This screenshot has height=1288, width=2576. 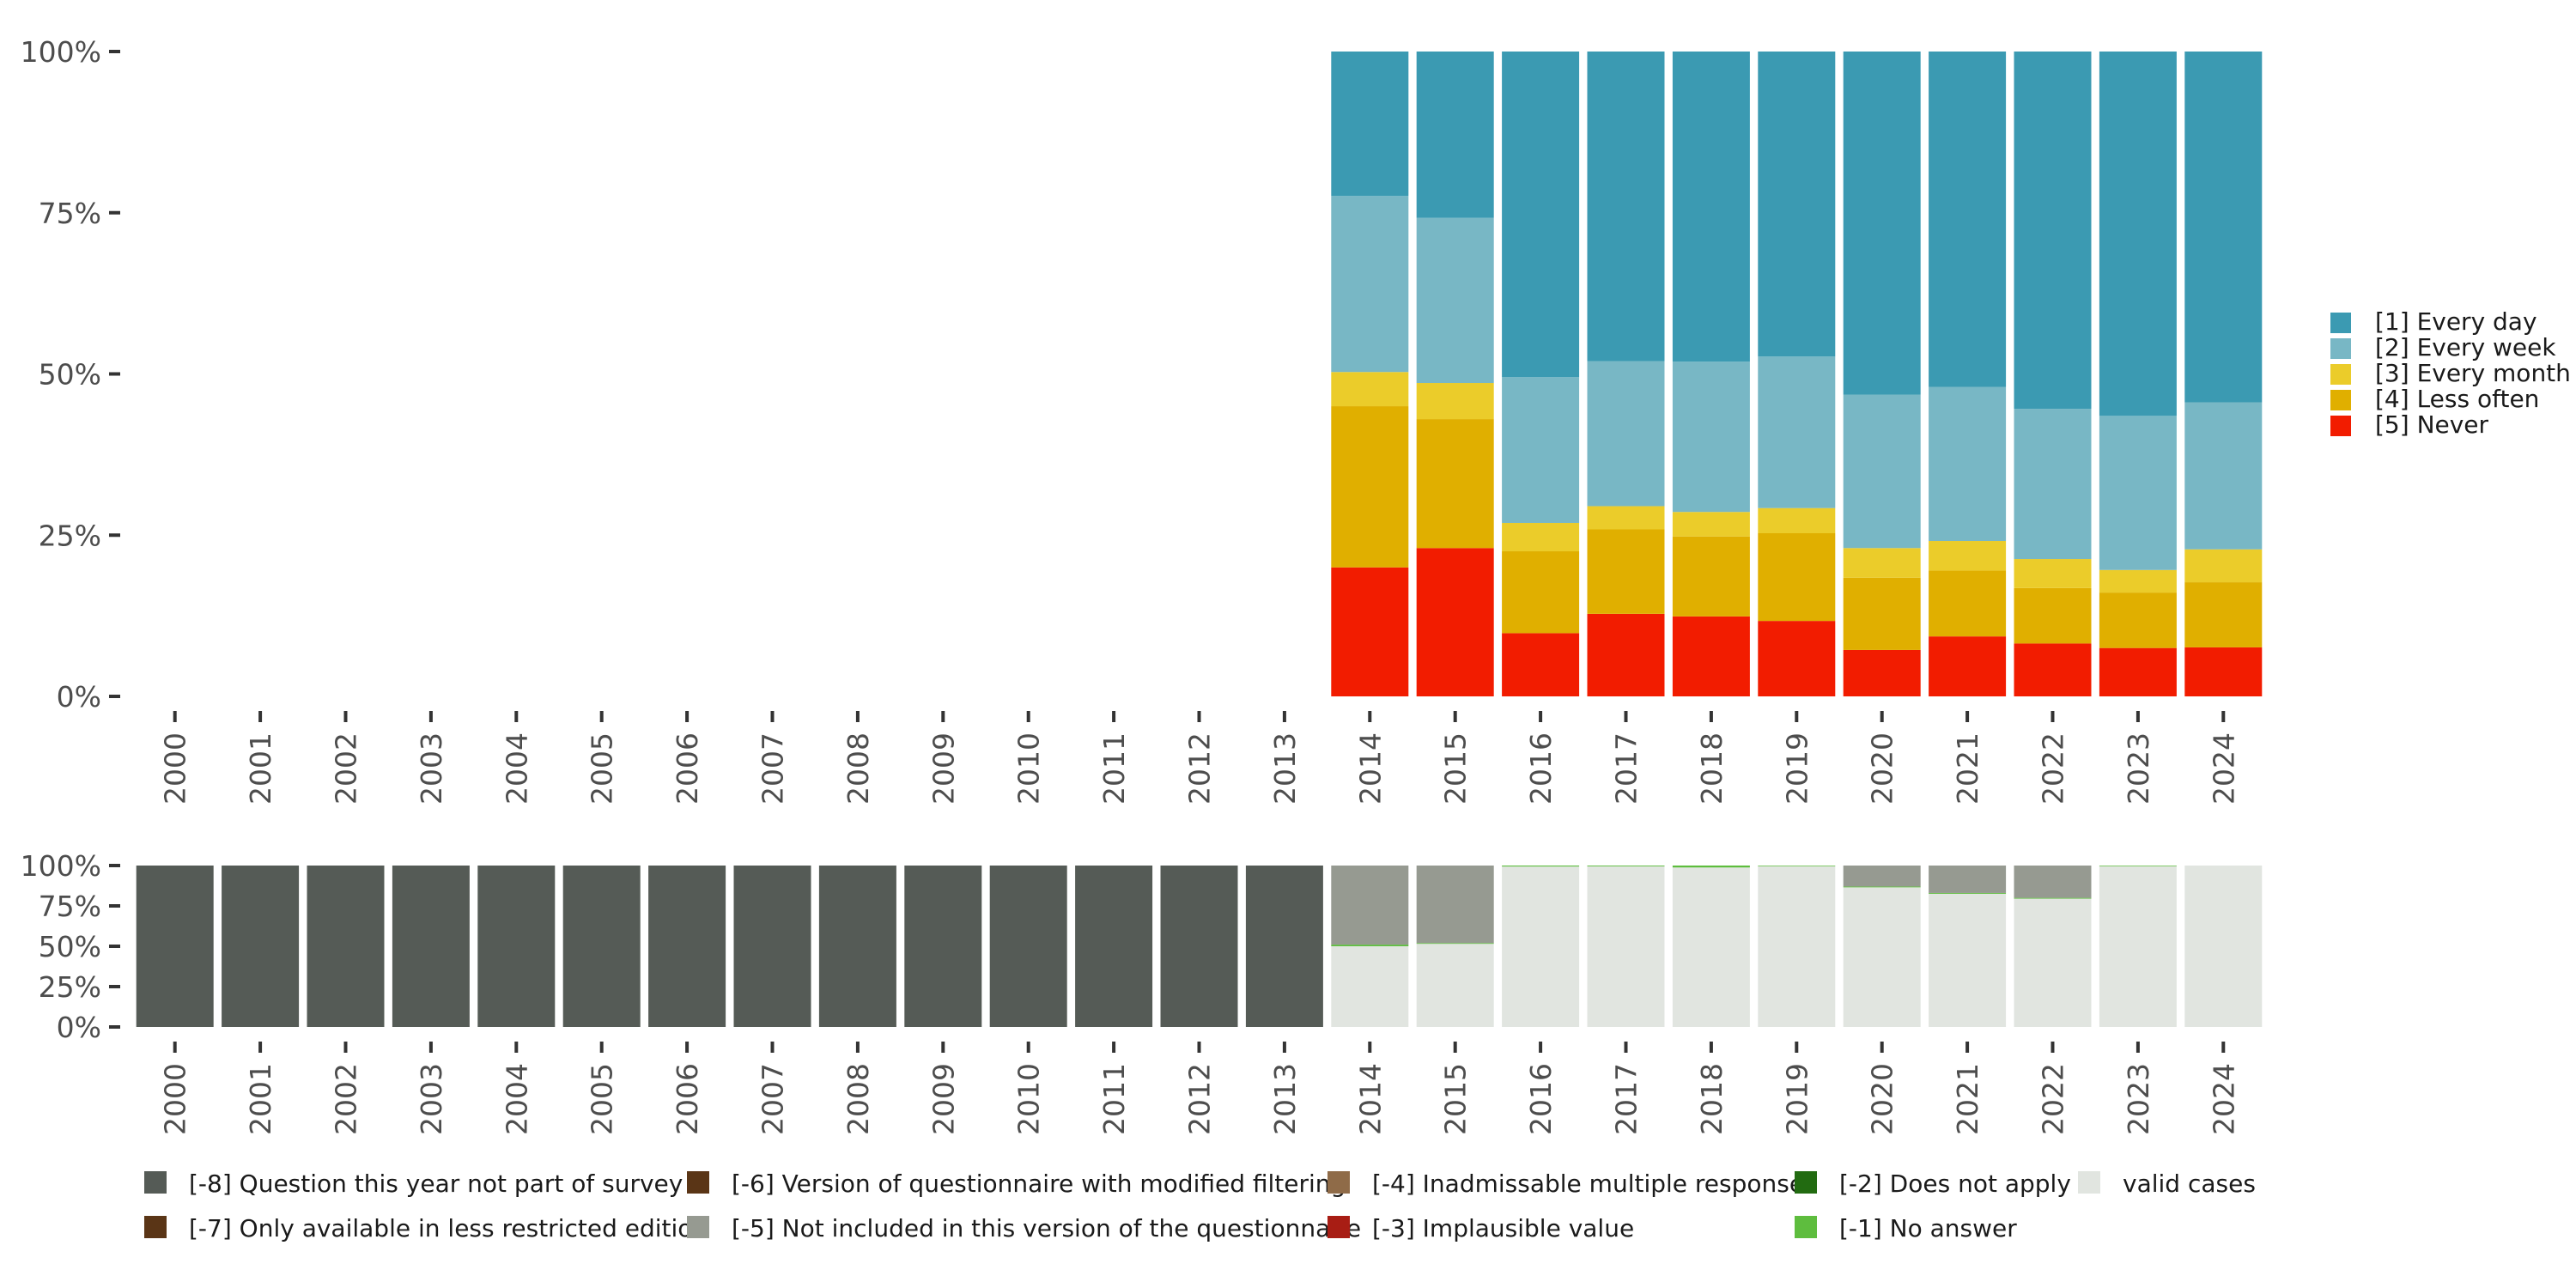 I want to click on top-xtick-label: 2015, so click(x=1456, y=768).